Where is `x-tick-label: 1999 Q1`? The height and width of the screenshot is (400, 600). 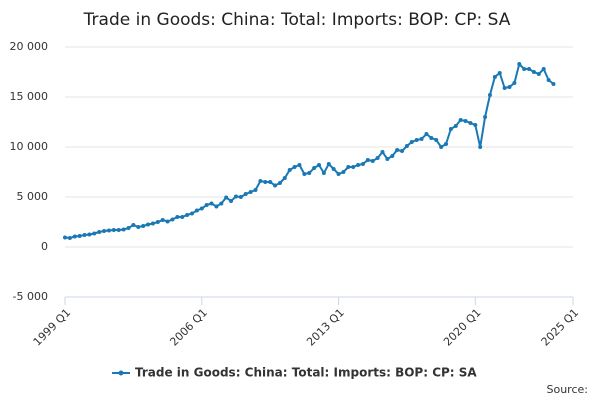
x-tick-label: 1999 Q1 is located at coordinates (52, 327).